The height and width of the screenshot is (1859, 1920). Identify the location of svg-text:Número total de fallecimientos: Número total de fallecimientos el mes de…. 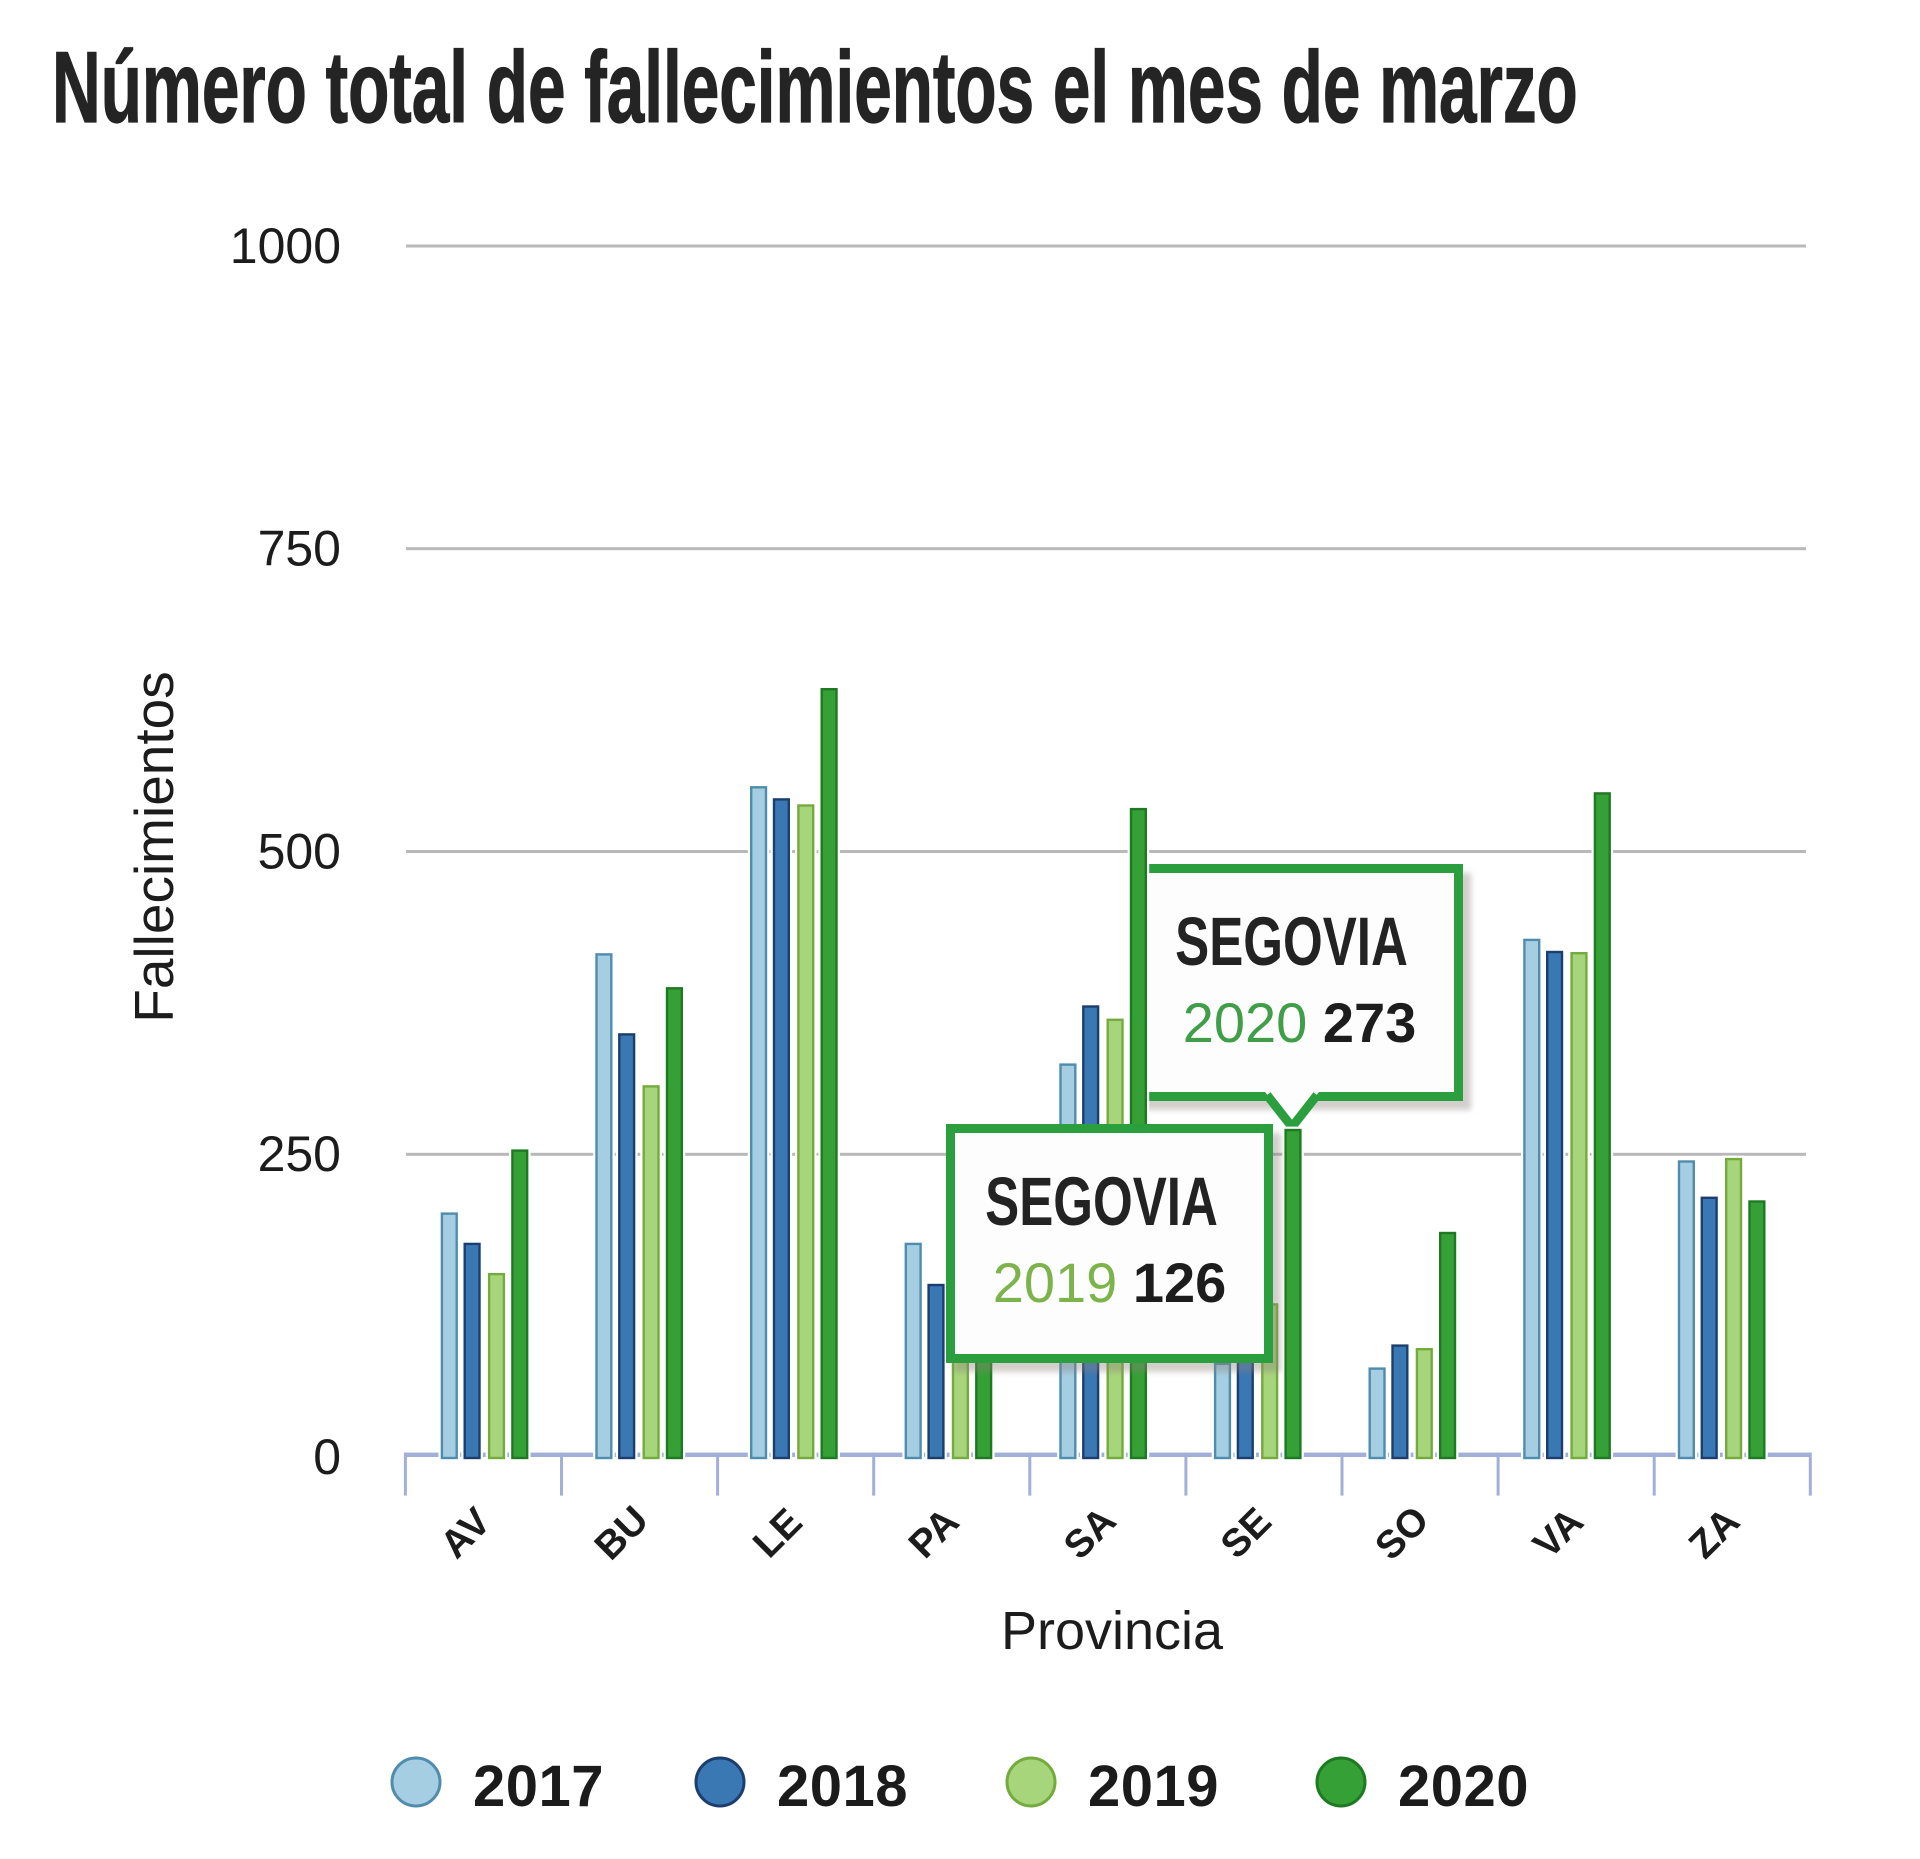
(815, 87).